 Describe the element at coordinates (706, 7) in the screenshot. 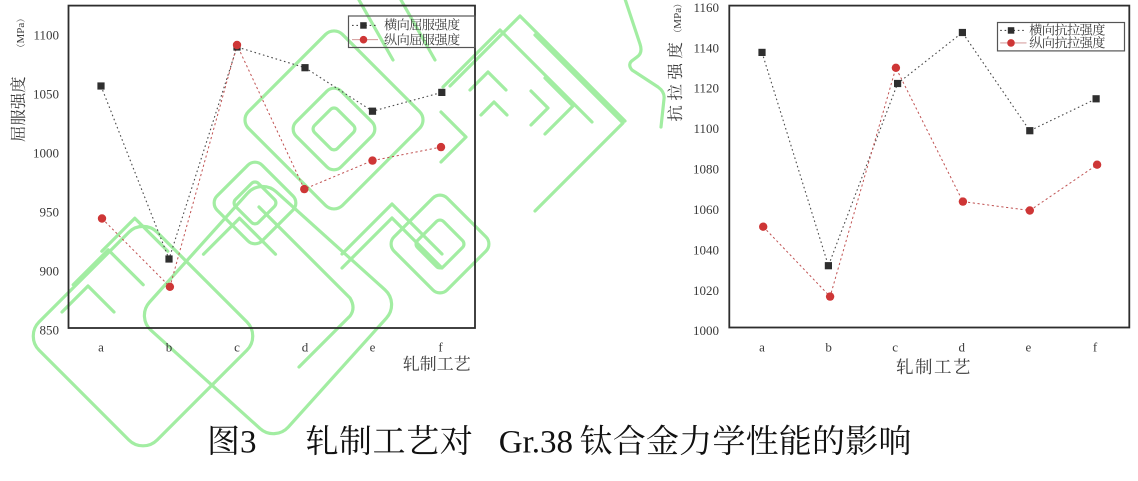

I see `svg-text: 1160` at that location.